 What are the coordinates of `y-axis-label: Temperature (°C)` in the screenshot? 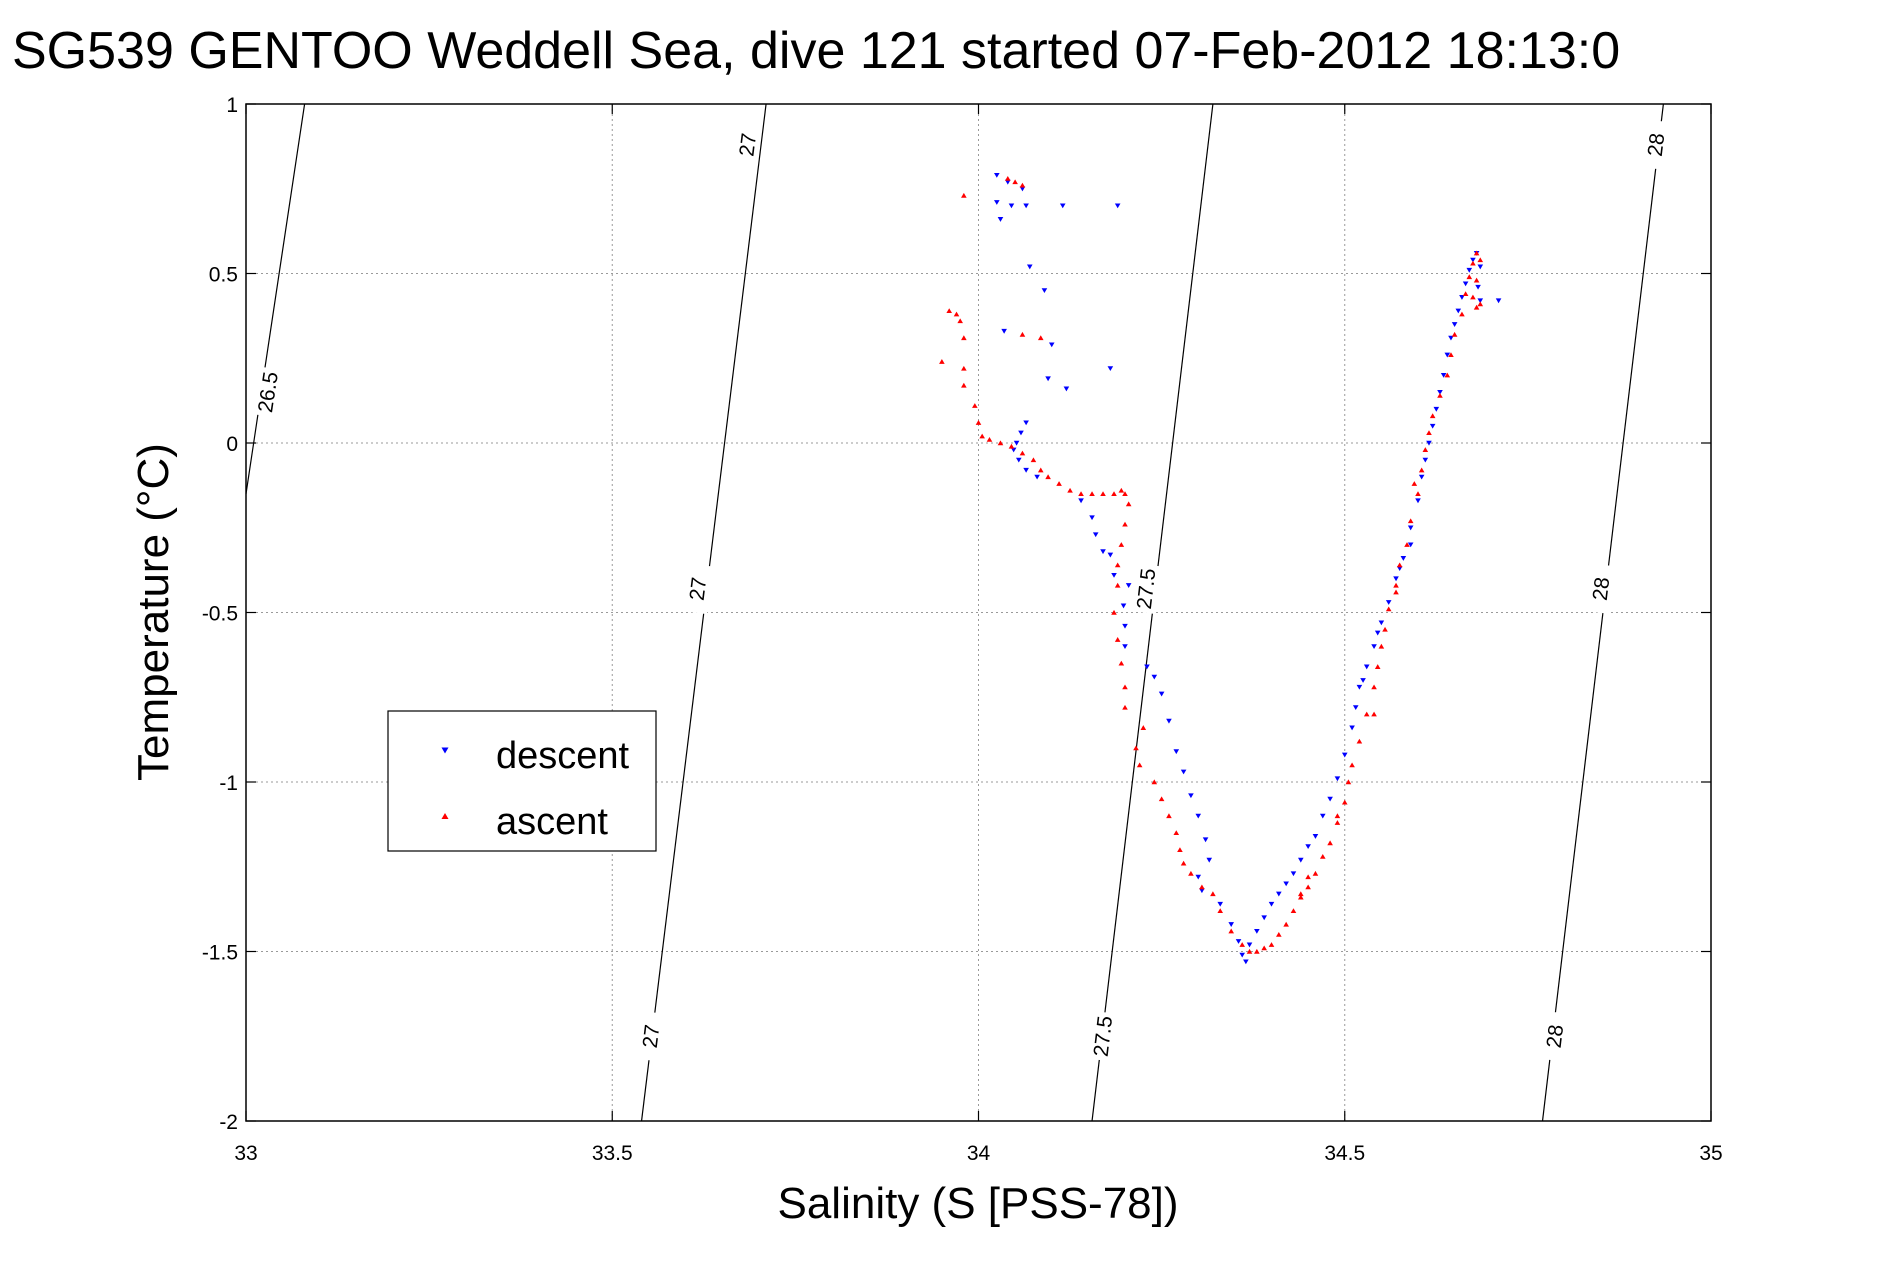 It's located at (153, 612).